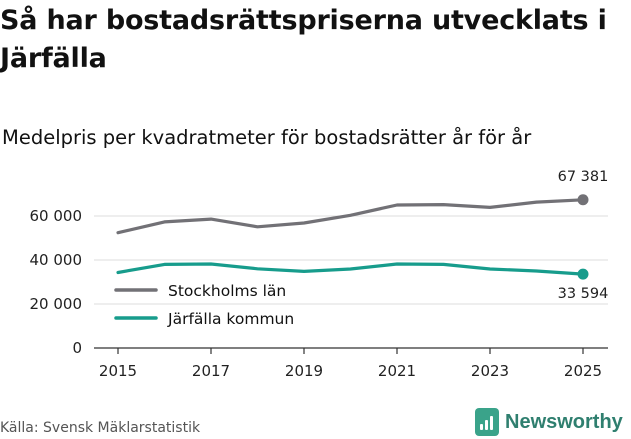 The width and height of the screenshot is (631, 439). What do you see at coordinates (304, 371) in the screenshot?
I see `x-tick-label: 2019` at bounding box center [304, 371].